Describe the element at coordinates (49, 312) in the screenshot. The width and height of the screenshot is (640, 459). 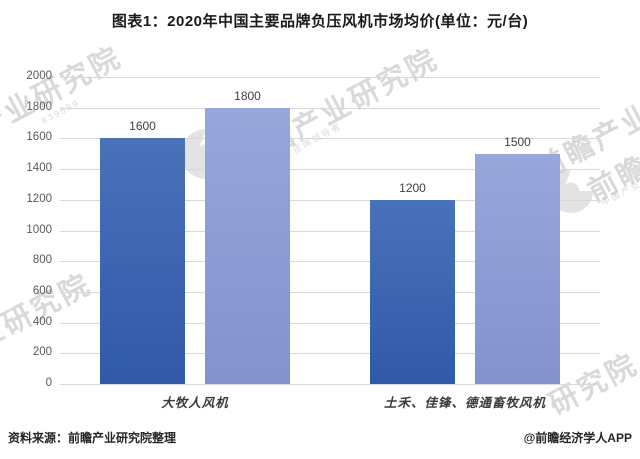
I see `watermark-text-bottom-left: 业研究院` at that location.